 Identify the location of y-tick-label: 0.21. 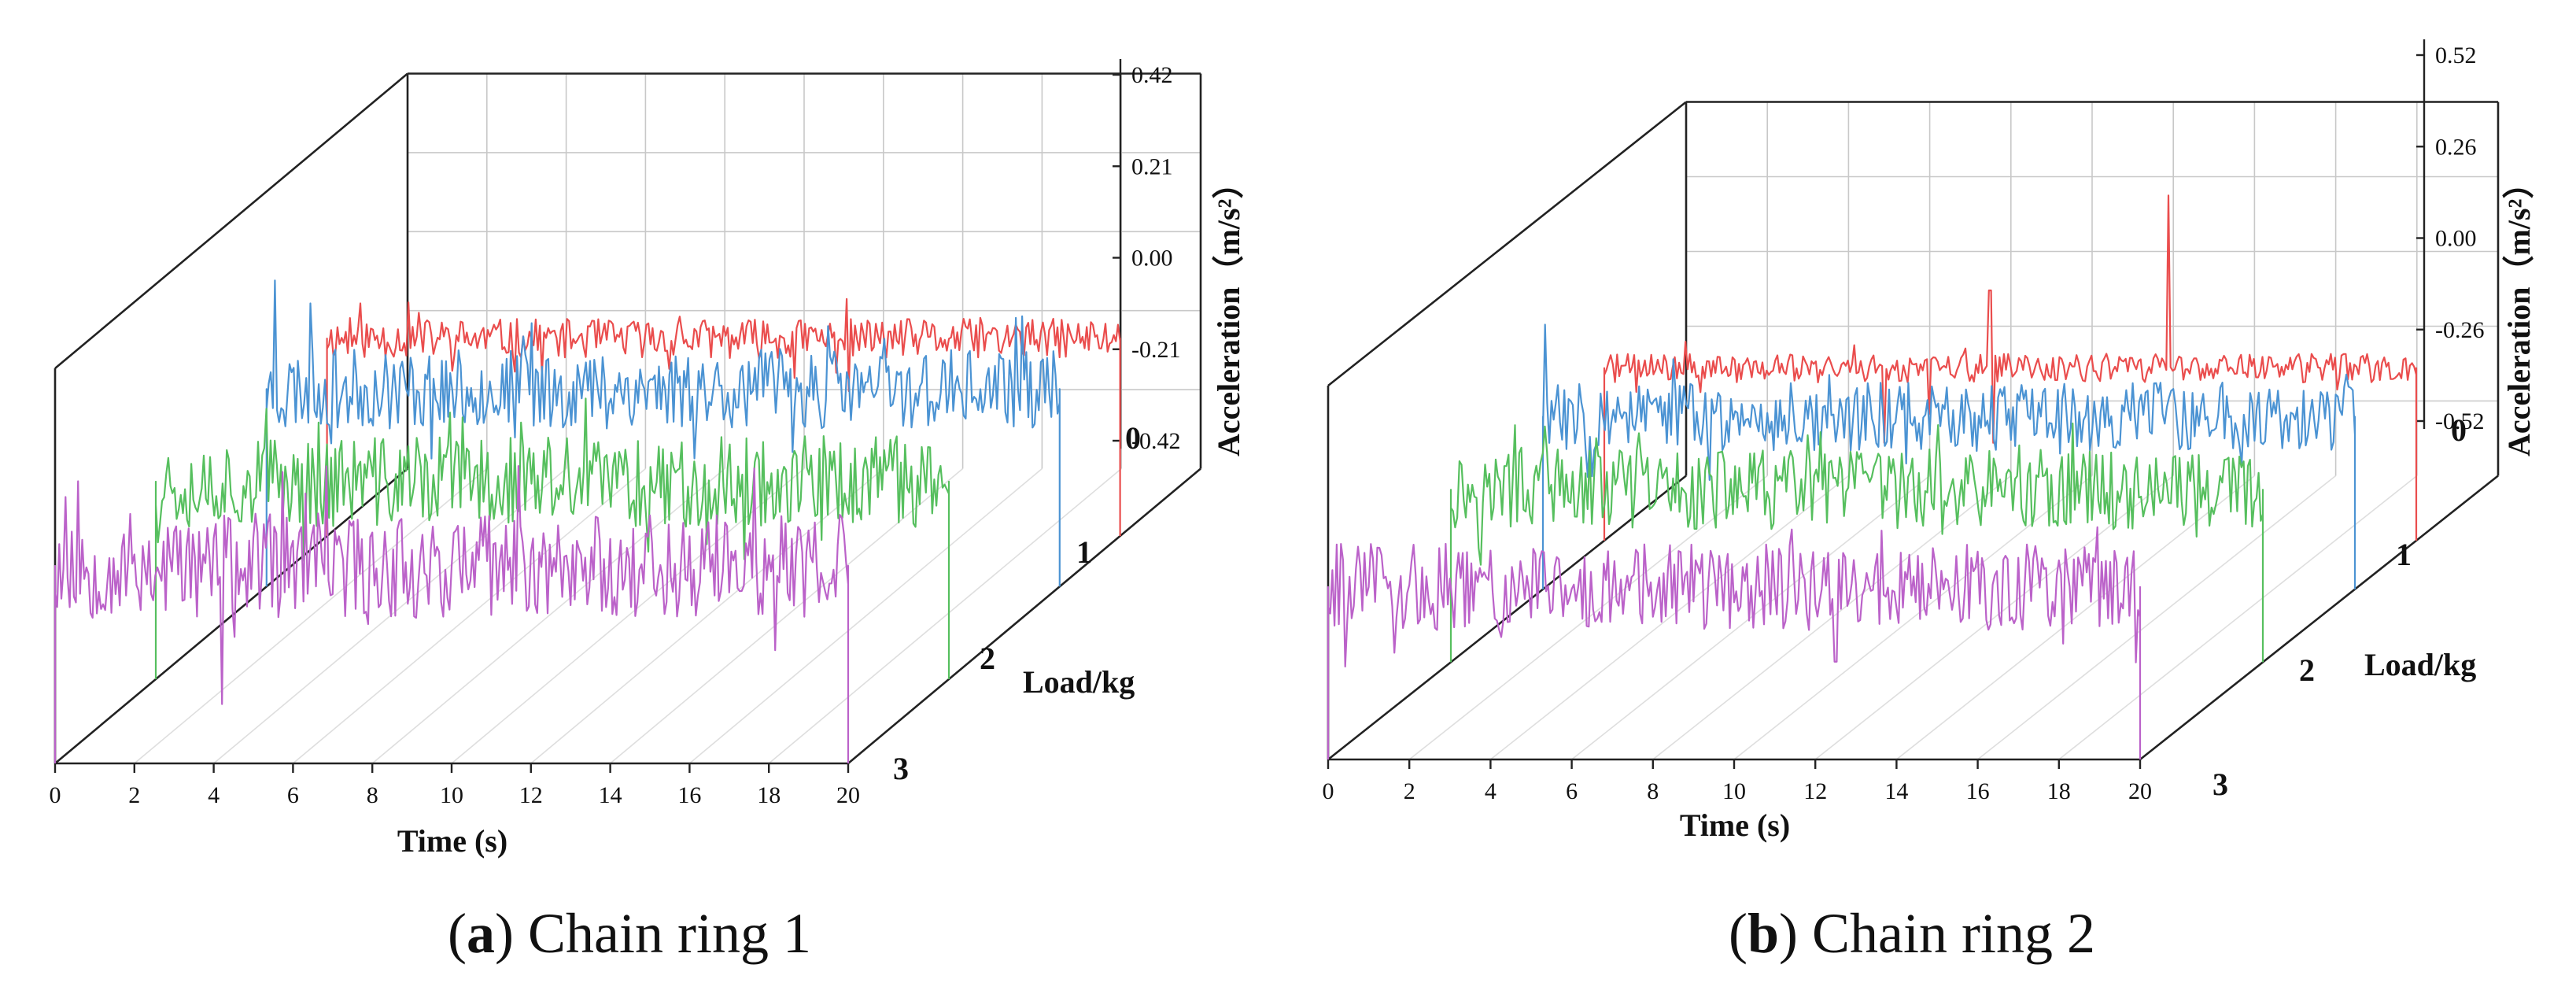
(1152, 166).